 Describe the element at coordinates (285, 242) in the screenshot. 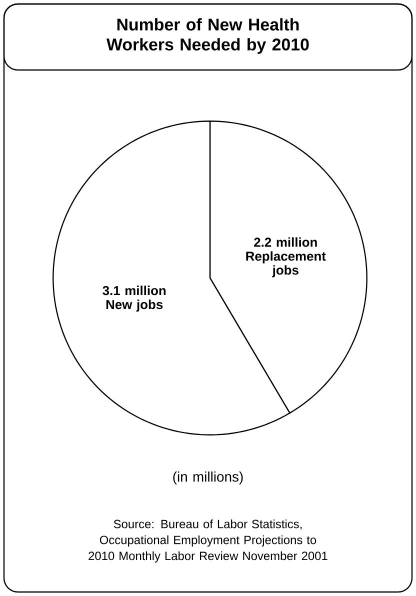

I see `data-label: 2.2 million` at that location.